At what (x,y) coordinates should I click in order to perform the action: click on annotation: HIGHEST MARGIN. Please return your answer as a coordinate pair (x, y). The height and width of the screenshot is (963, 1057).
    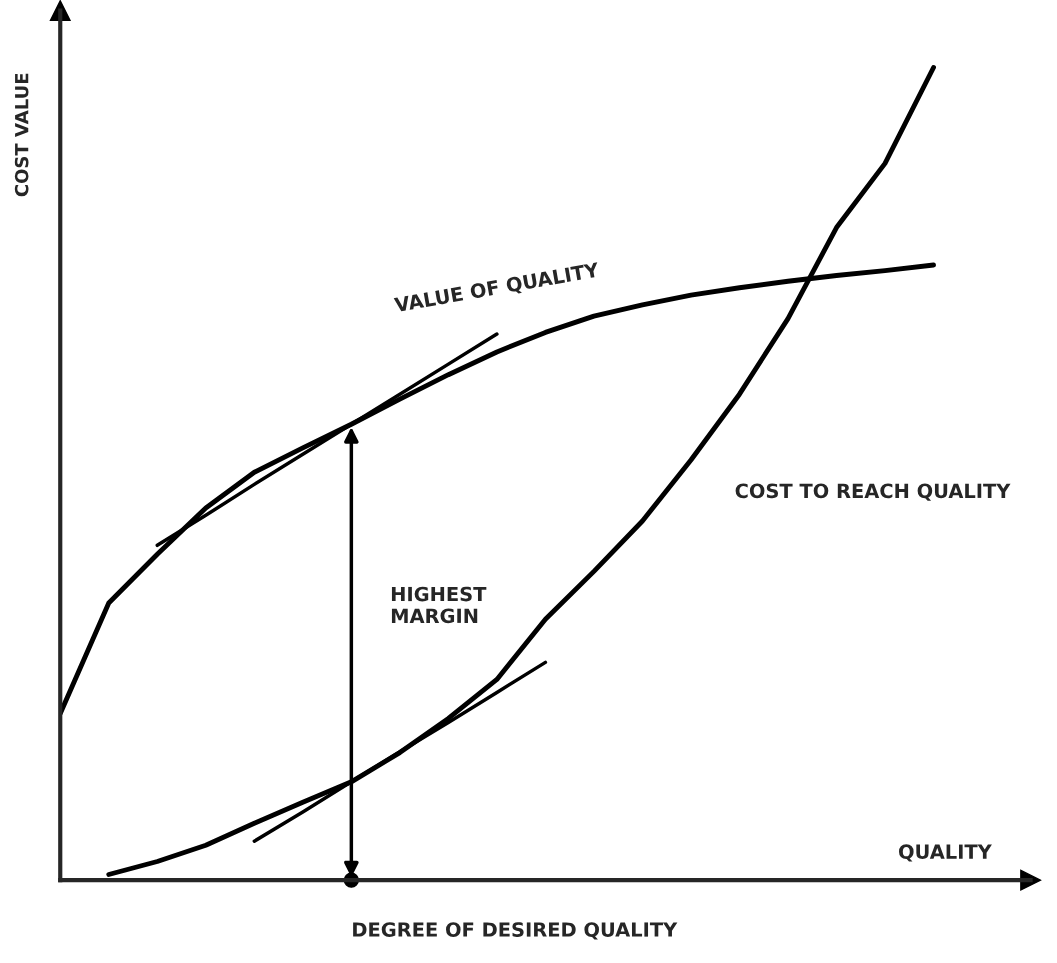
    Looking at the image, I should click on (439, 605).